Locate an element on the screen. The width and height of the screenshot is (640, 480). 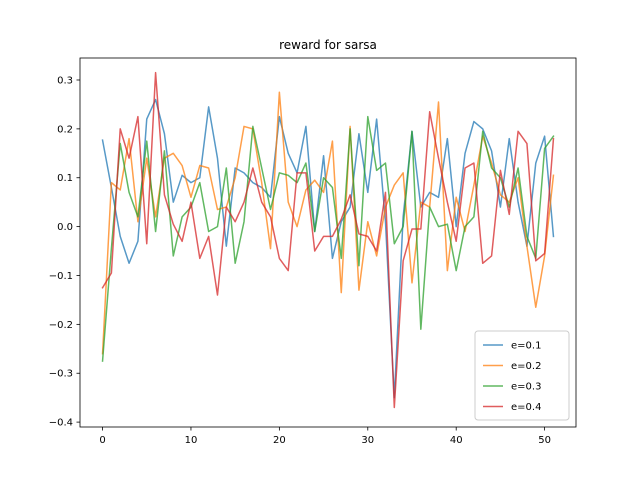
x-tick-label: 50 is located at coordinates (544, 440).